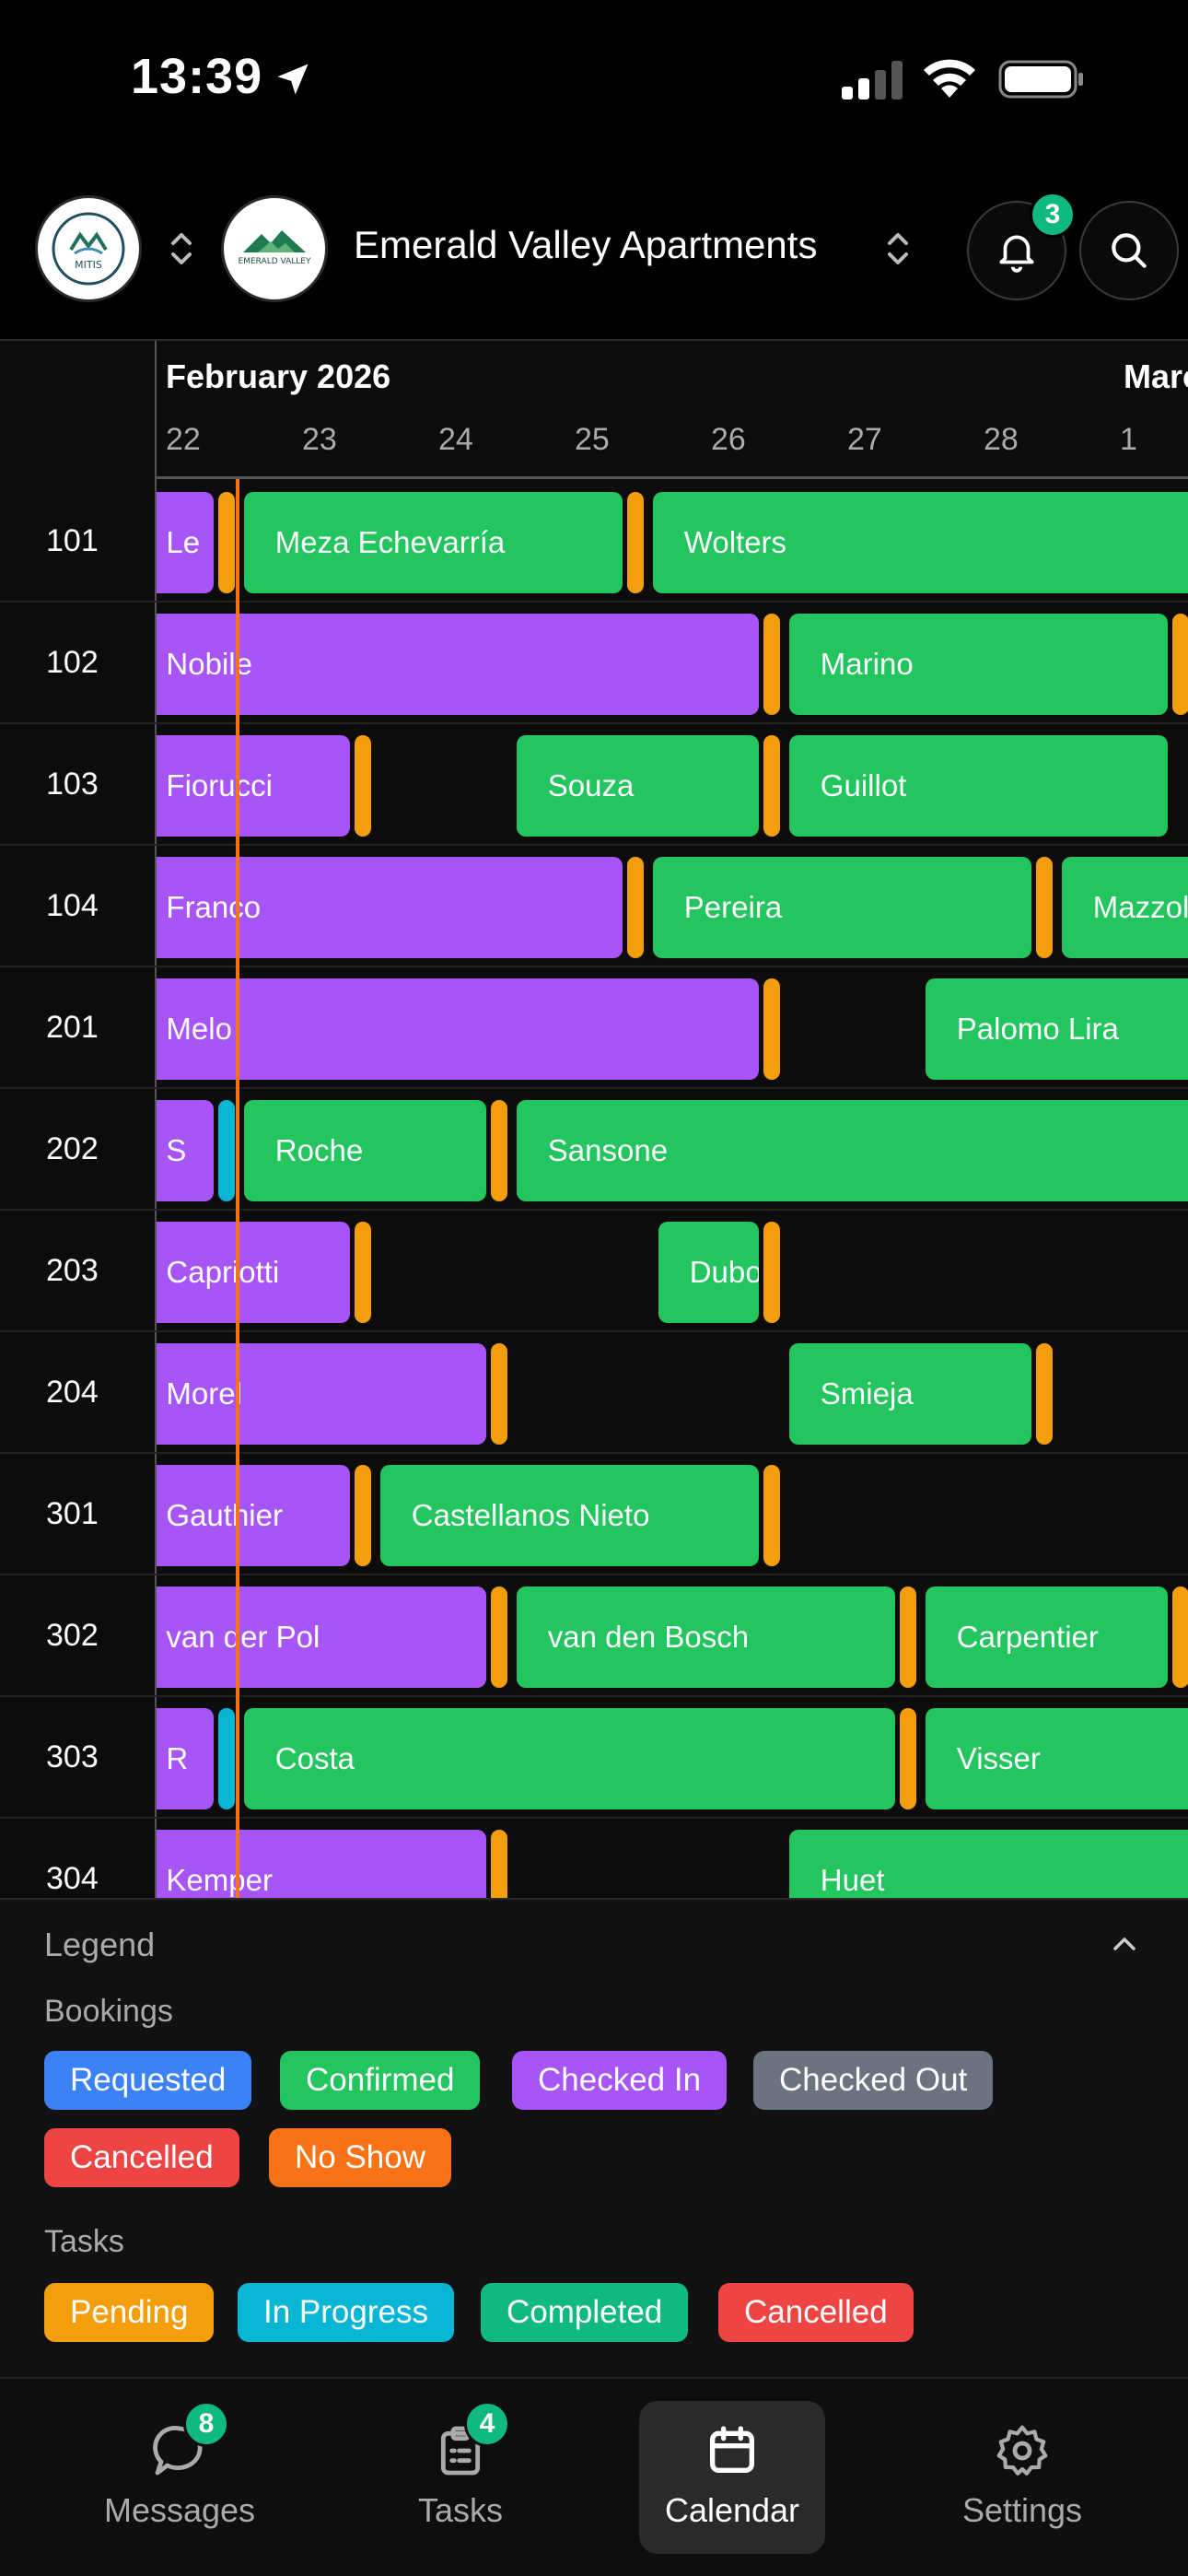 The height and width of the screenshot is (2576, 1188). What do you see at coordinates (732, 2477) in the screenshot?
I see `tab-calendar: Calendar` at bounding box center [732, 2477].